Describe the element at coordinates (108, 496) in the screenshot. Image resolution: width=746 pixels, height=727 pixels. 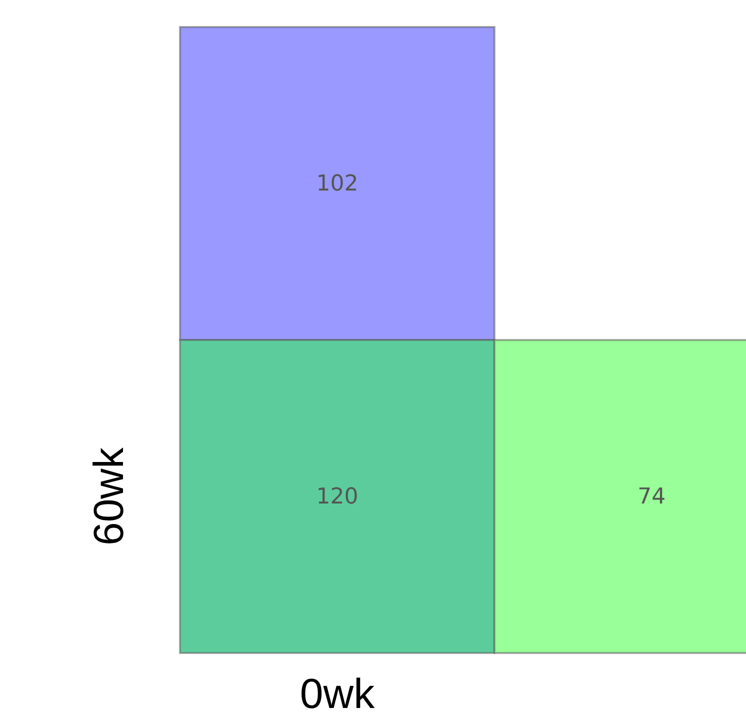
I see `text: 60wk` at that location.